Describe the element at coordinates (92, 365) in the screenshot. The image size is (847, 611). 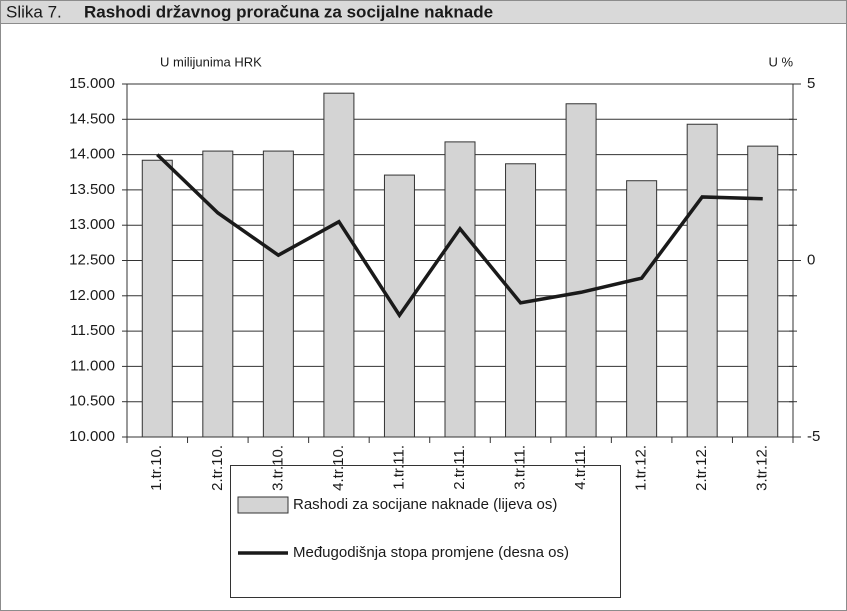
I see `y-tick-label: 11.000` at that location.